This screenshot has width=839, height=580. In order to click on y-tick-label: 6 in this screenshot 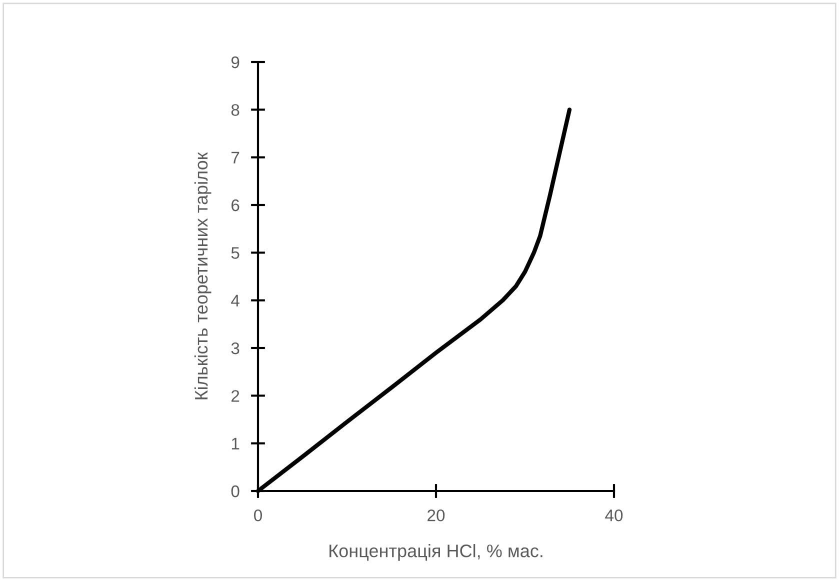, I will do `click(236, 205)`.